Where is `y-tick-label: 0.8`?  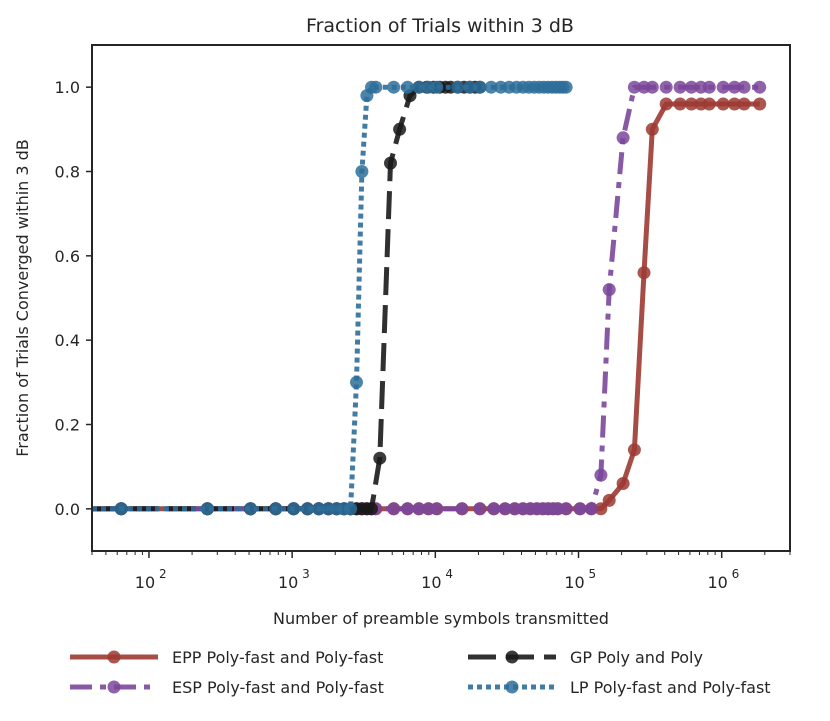 y-tick-label: 0.8 is located at coordinates (67, 172).